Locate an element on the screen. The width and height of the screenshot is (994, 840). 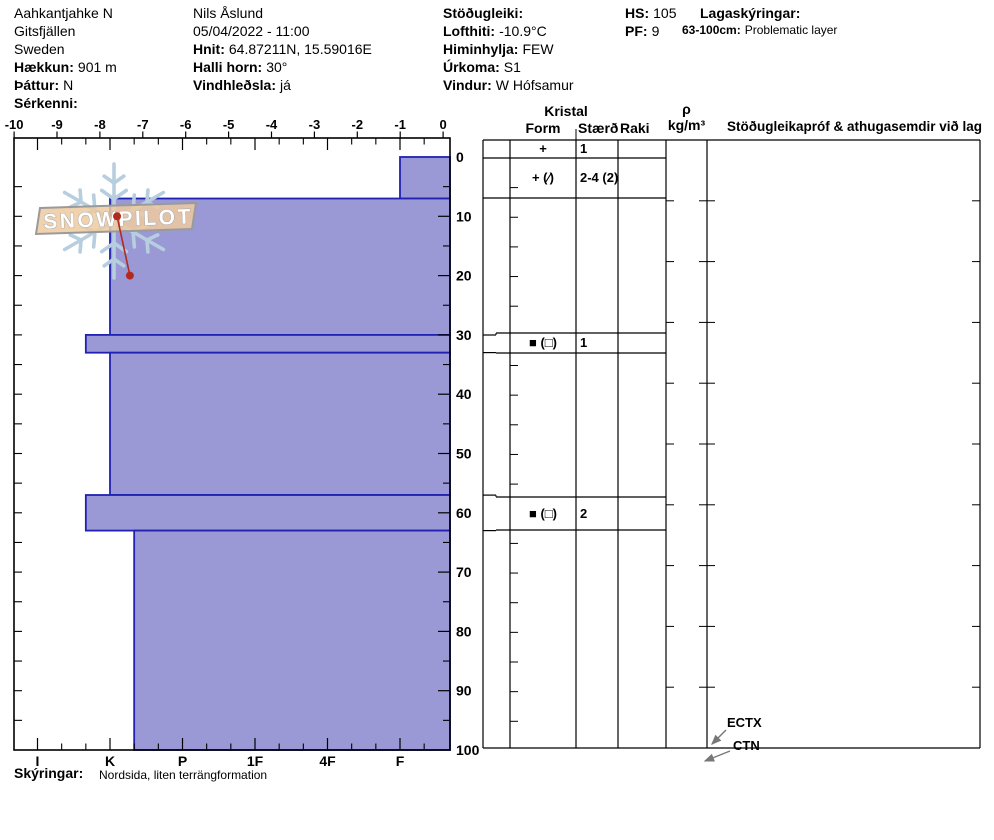
pf-line: PF: 9 is located at coordinates (642, 31).